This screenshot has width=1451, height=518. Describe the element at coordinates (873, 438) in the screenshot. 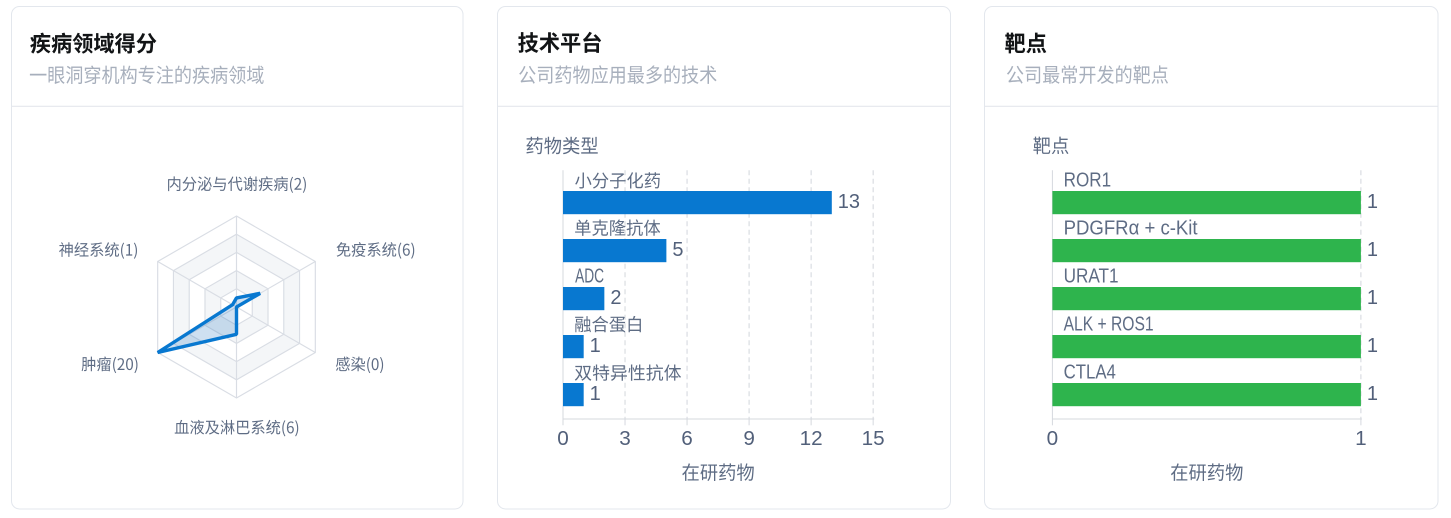

I see `svg-text: 15` at that location.